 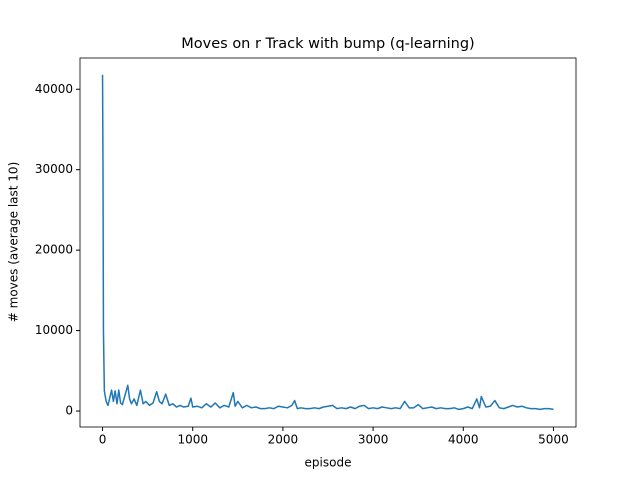 What do you see at coordinates (192, 440) in the screenshot?
I see `x-tick-label: 1000` at bounding box center [192, 440].